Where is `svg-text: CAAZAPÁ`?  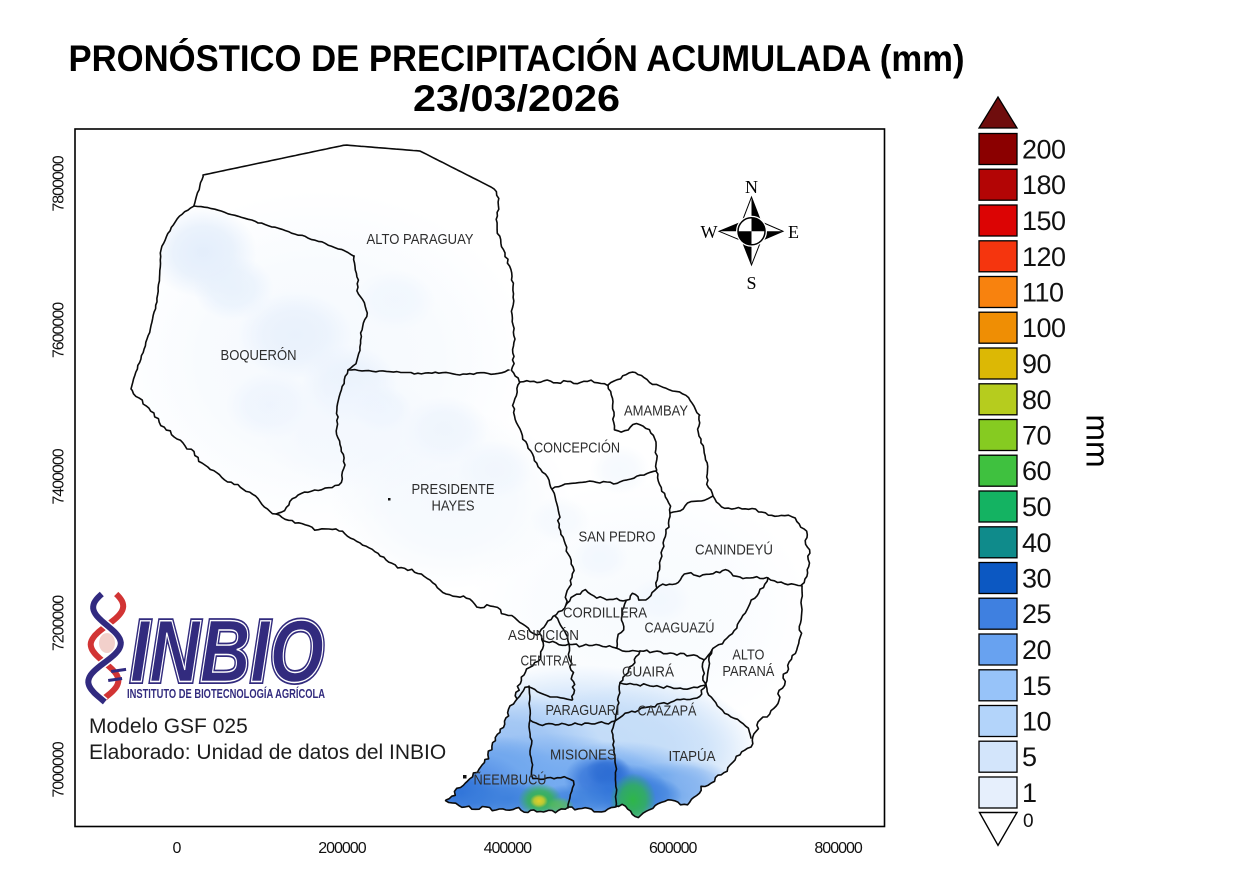 svg-text: CAAZAPÁ is located at coordinates (667, 710).